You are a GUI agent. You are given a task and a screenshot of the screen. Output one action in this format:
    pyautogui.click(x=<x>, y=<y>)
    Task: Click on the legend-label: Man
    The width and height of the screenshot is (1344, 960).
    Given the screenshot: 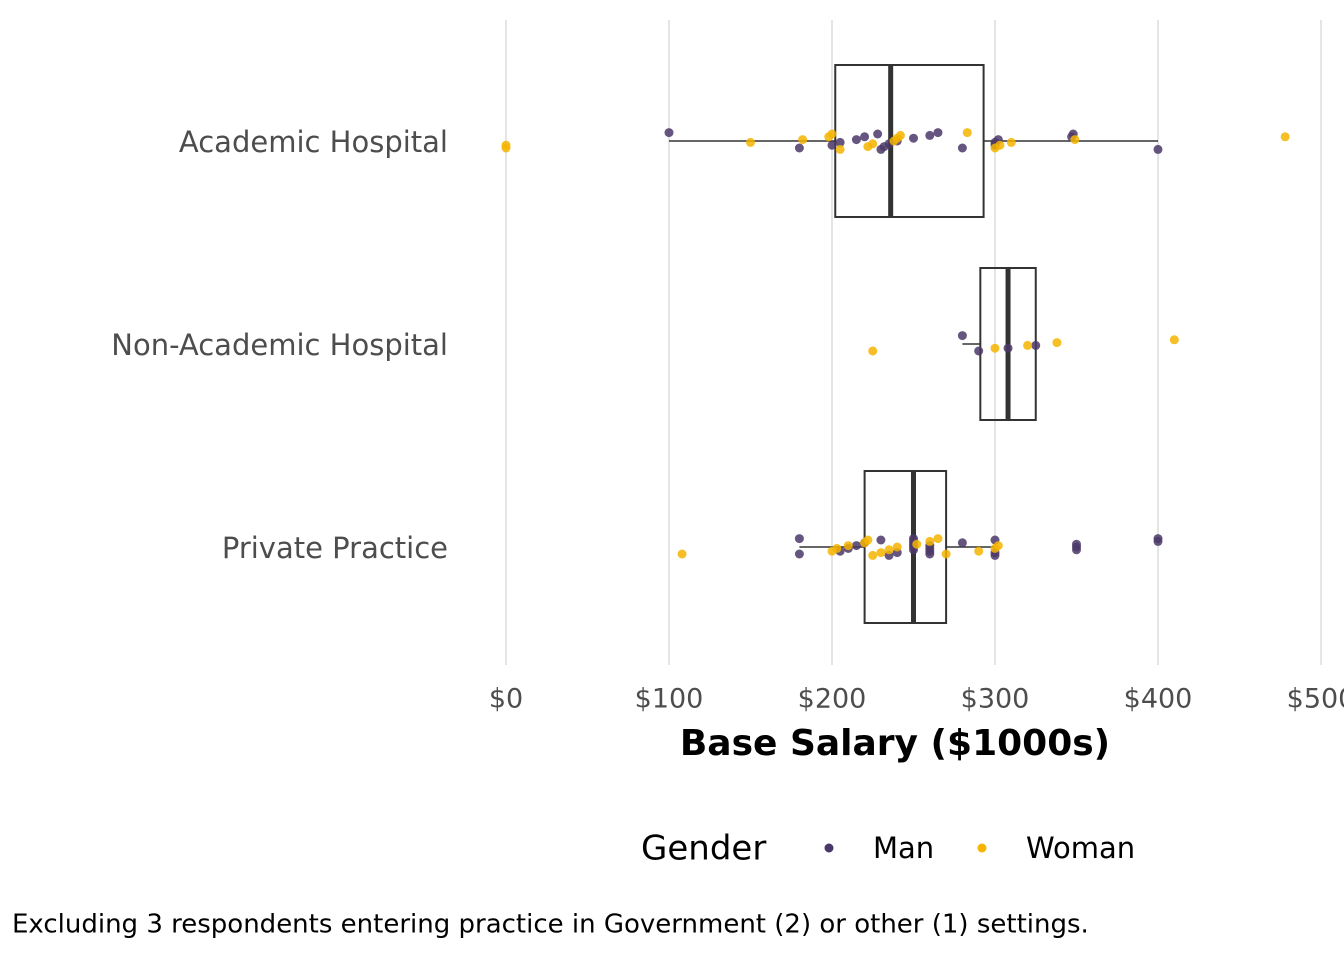 What is the action you would take?
    pyautogui.click(x=903, y=848)
    